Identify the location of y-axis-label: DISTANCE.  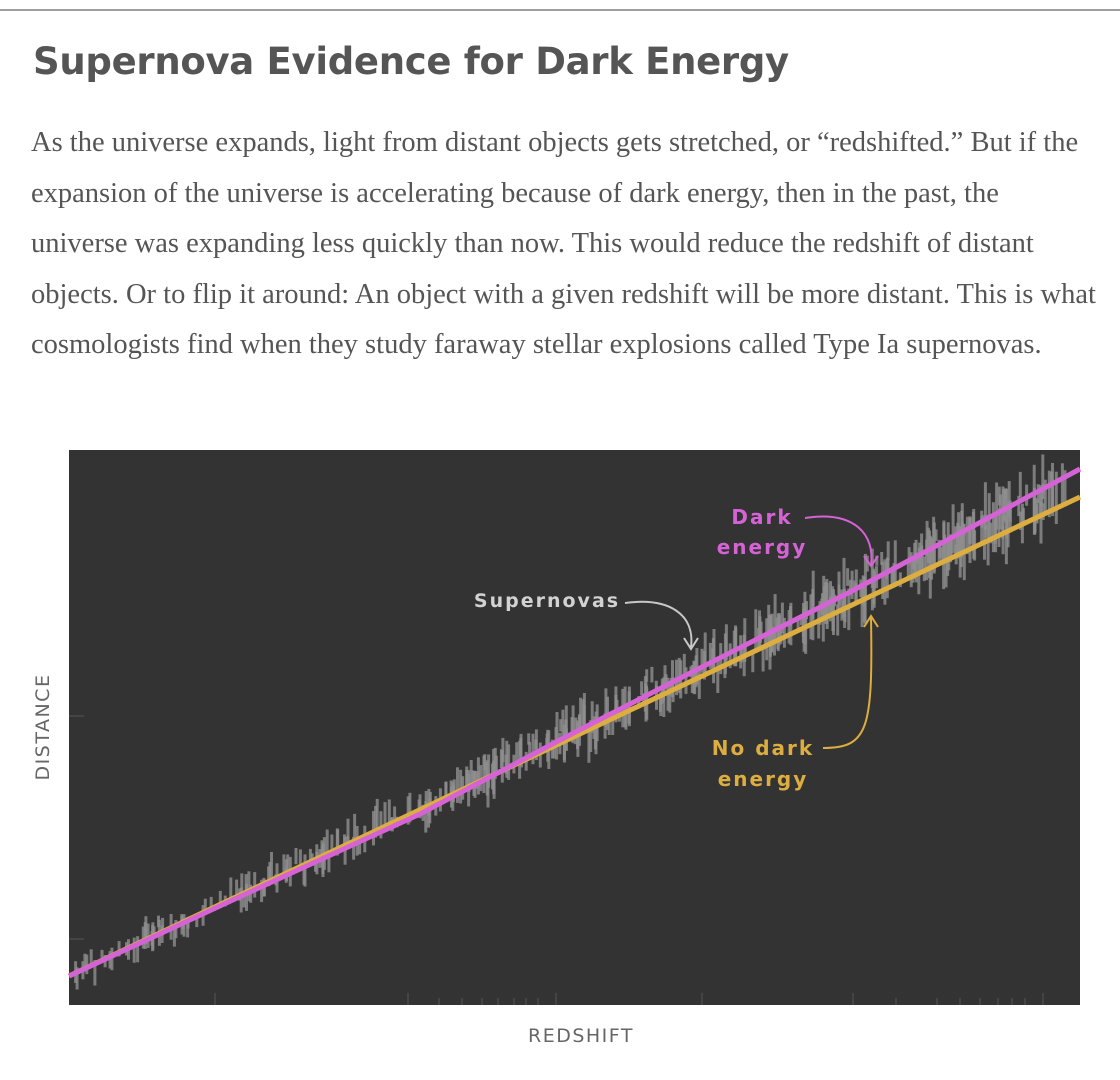
(43, 727).